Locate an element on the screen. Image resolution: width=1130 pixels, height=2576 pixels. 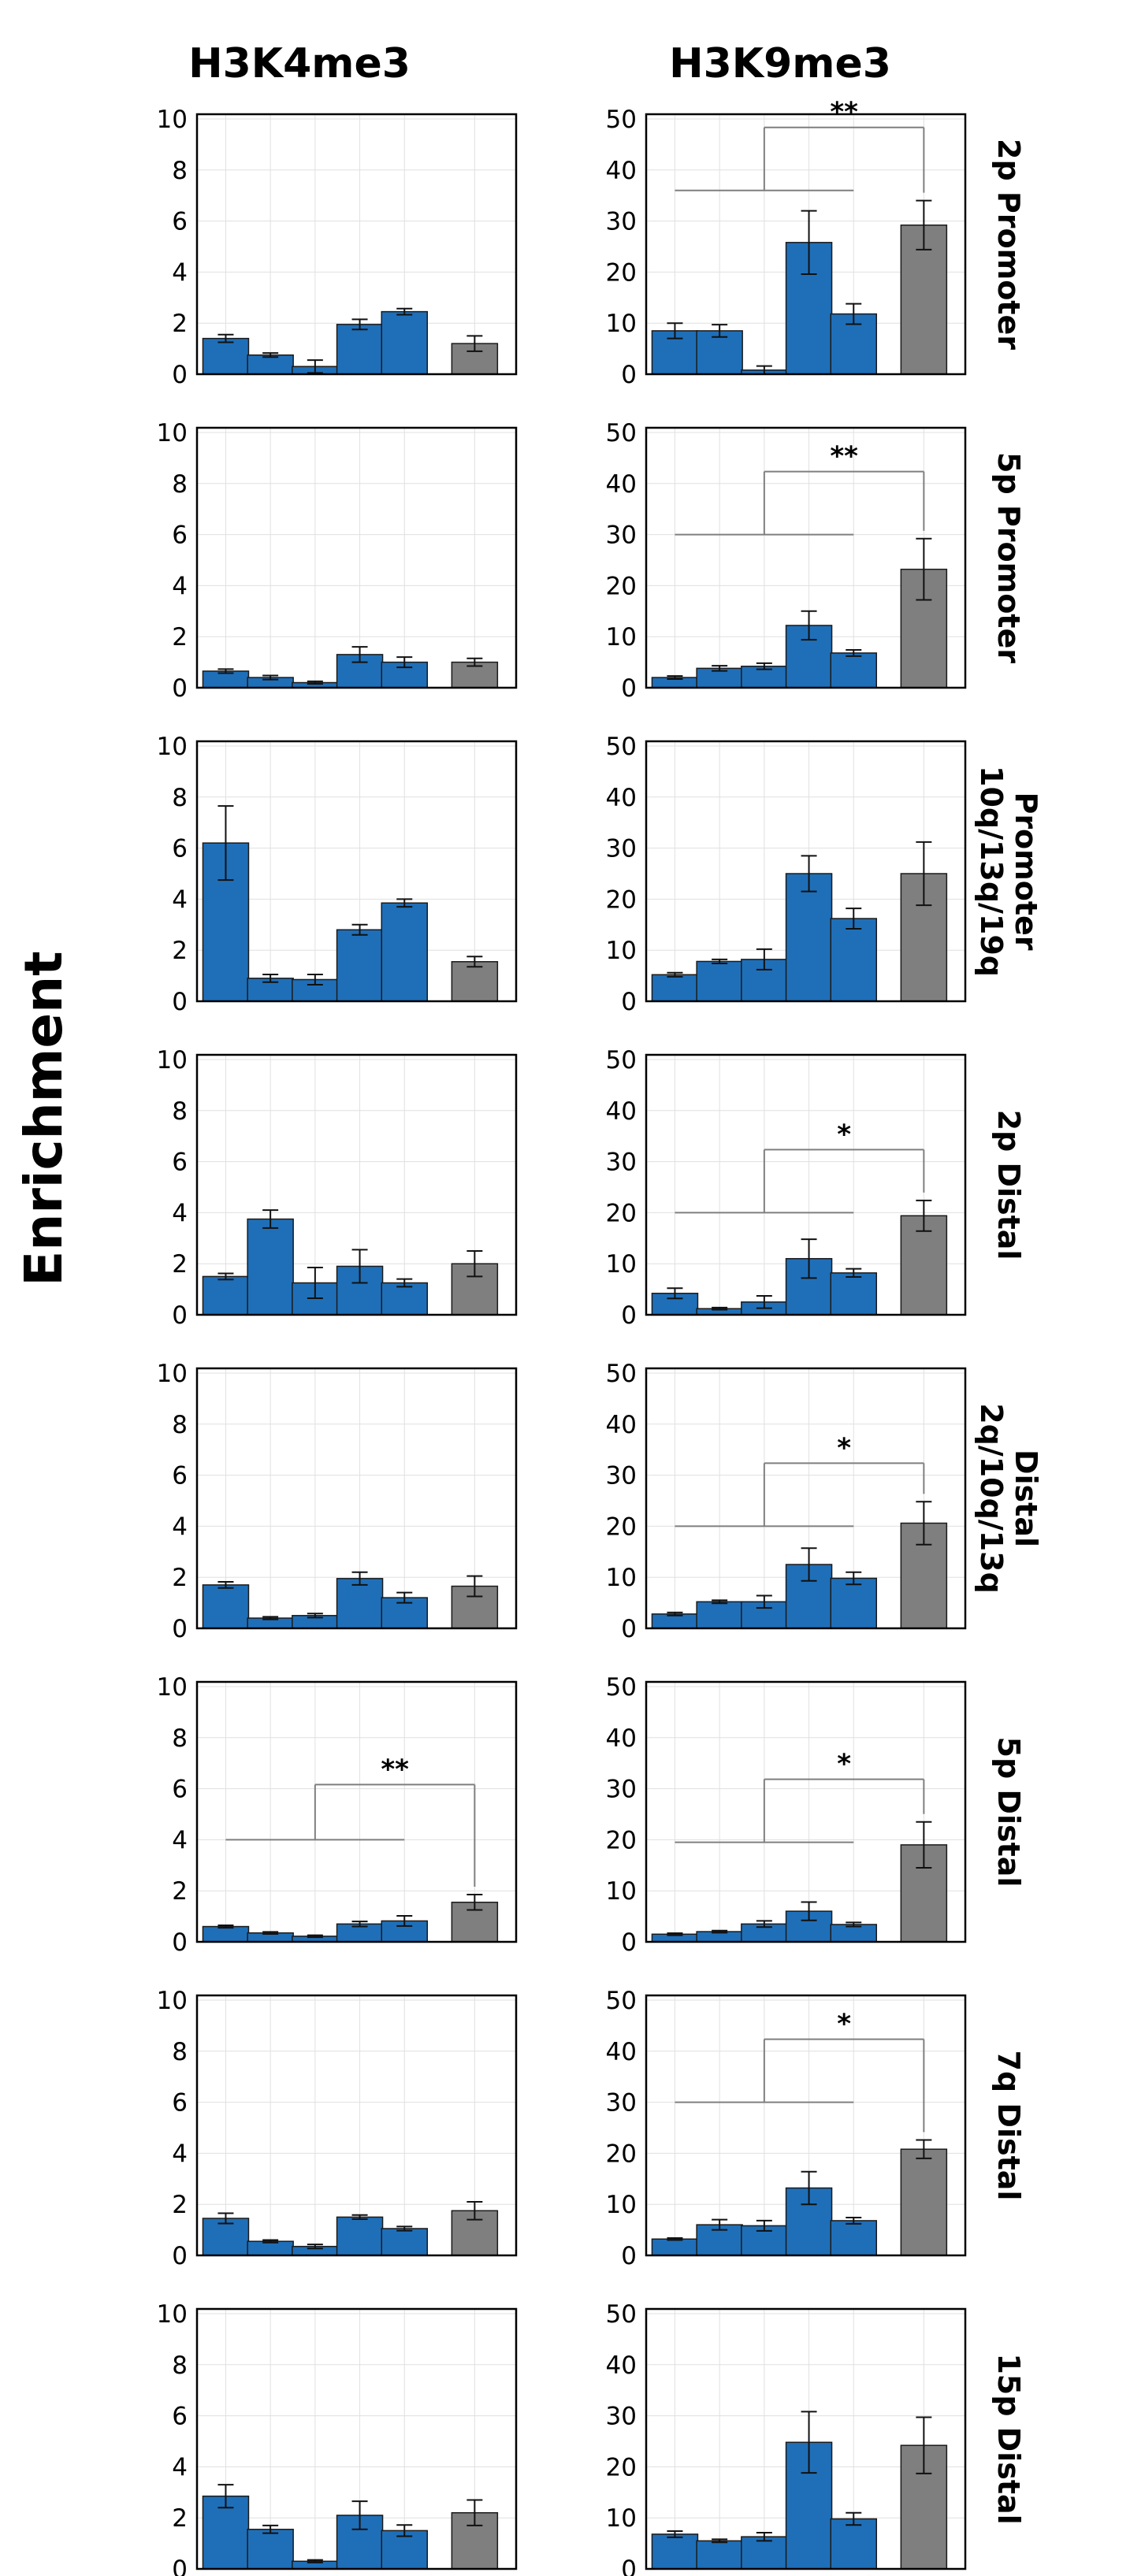
panel-h3k9me3-2: 0 10 20 30 40 50 ** is located at coordinates (787, 561).